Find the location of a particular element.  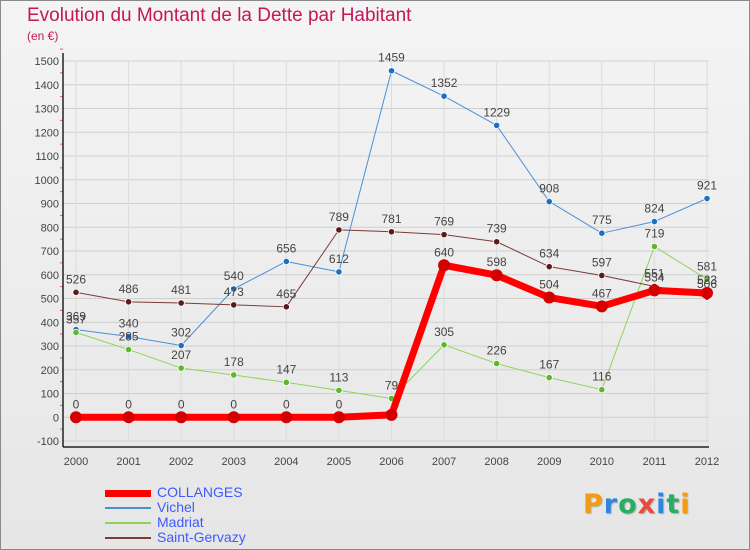

y-tick-label: 200 is located at coordinates (50, 371).